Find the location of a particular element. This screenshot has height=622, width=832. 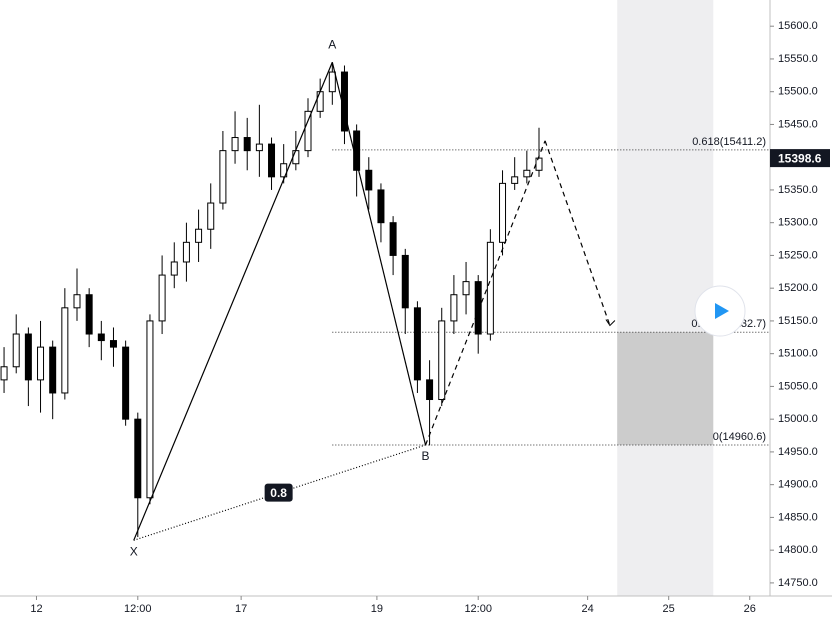

arrow-head is located at coordinates (610, 323).